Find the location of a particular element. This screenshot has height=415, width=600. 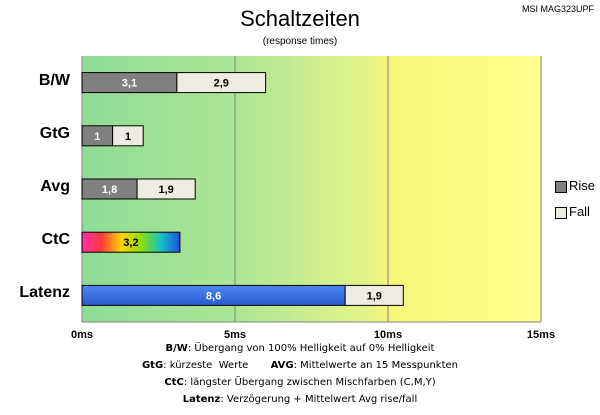

footnote-text: : Mittelwerte an 15 Messpunkten is located at coordinates (376, 365).